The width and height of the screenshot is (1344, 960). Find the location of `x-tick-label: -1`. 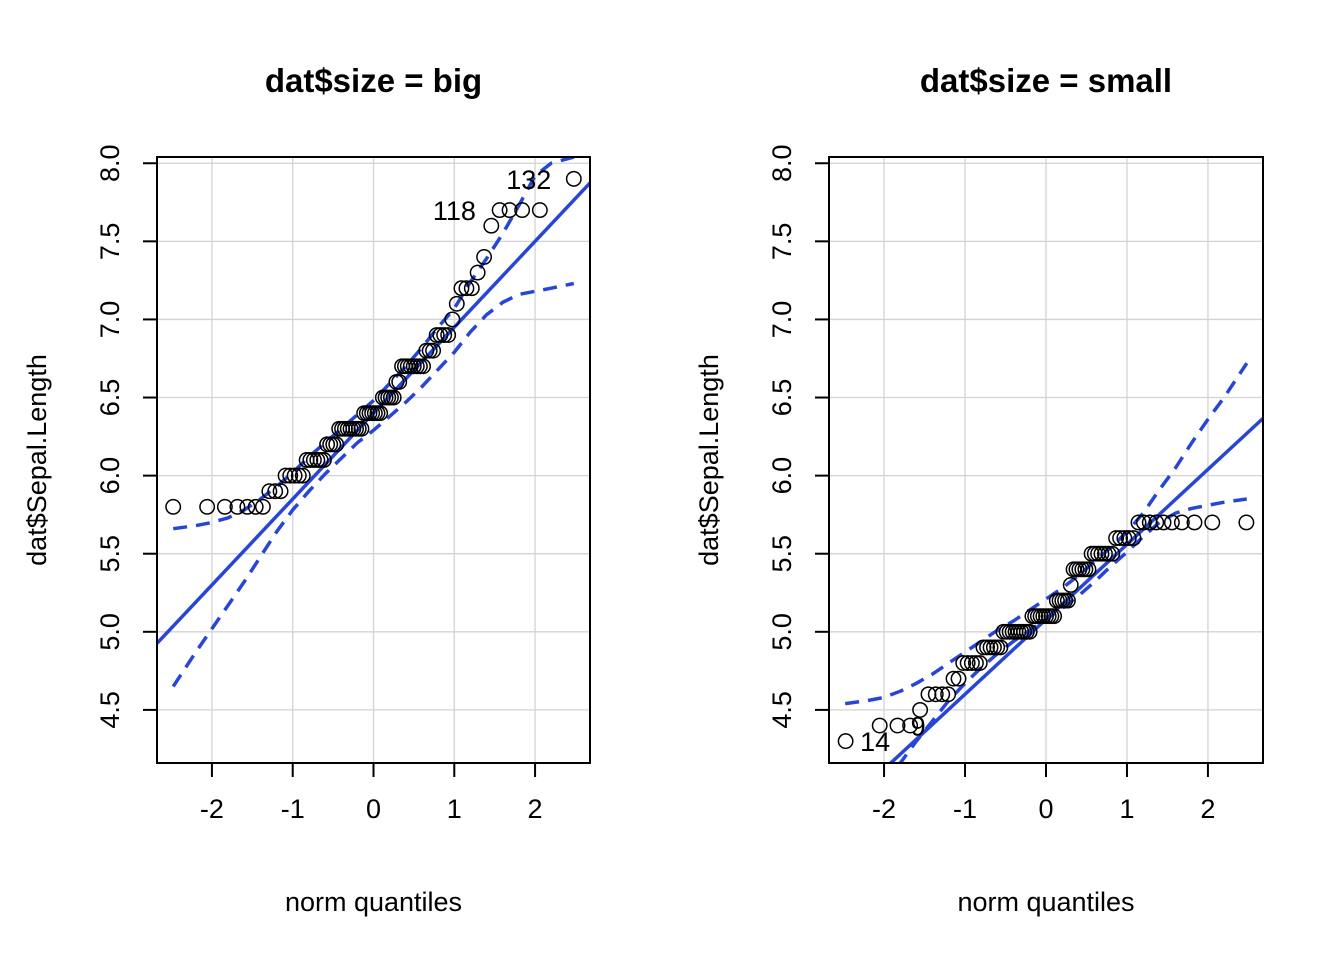

x-tick-label: -1 is located at coordinates (965, 809).